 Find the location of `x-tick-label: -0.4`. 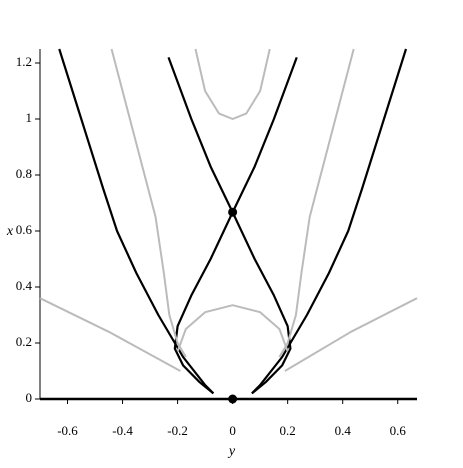

x-tick-label: -0.4 is located at coordinates (122, 430).